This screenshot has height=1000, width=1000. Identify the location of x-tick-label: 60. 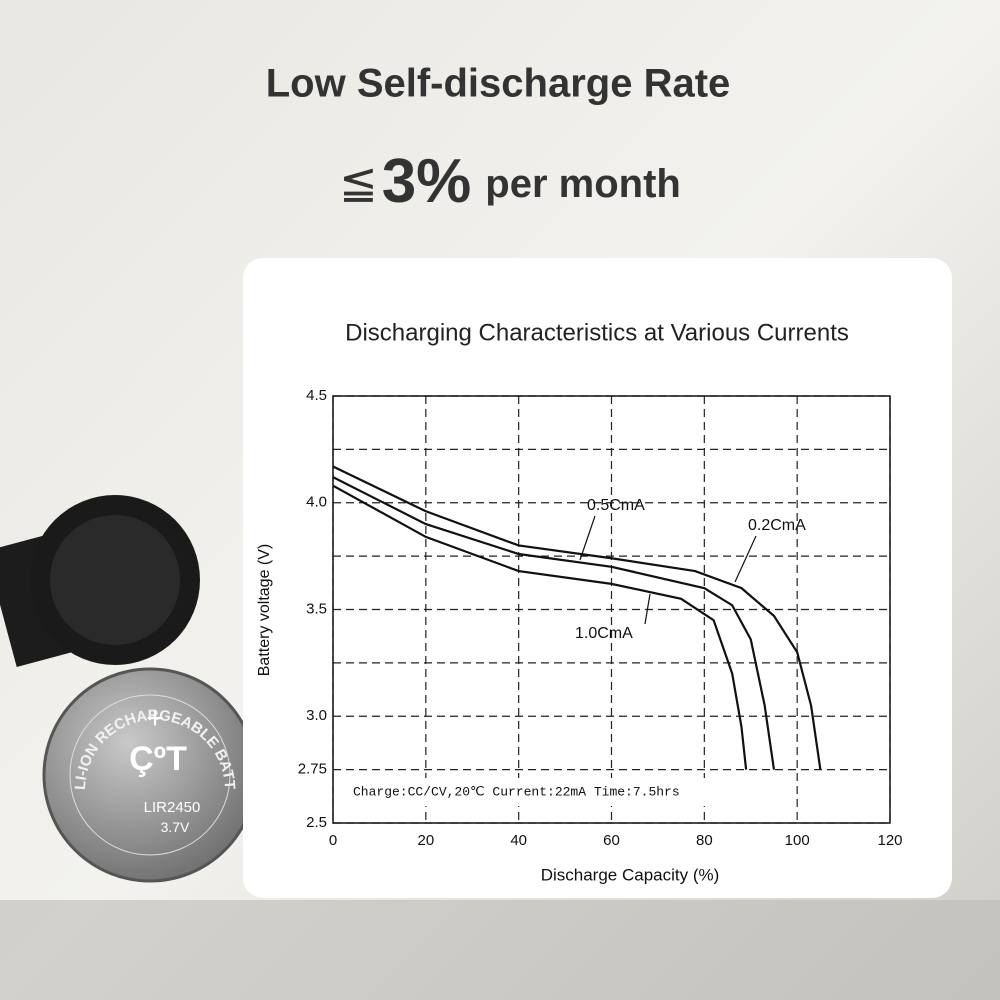
(611, 840).